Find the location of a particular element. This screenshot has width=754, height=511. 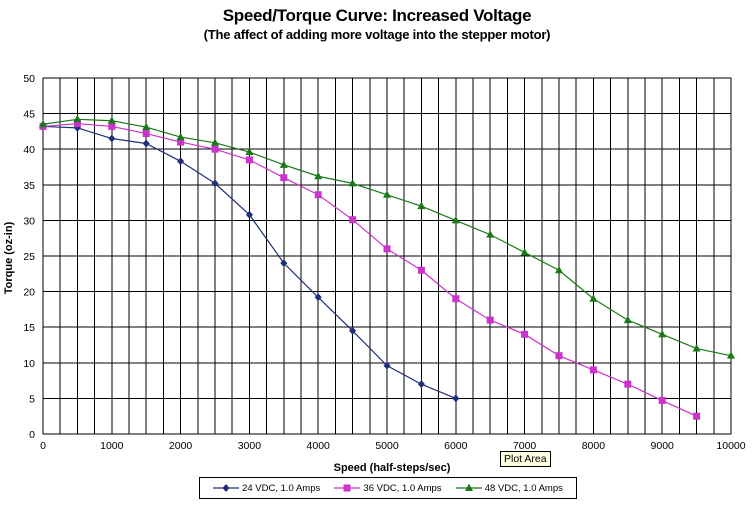

legend-item-3: 48 VDC, 1.0 Amps is located at coordinates (509, 488).